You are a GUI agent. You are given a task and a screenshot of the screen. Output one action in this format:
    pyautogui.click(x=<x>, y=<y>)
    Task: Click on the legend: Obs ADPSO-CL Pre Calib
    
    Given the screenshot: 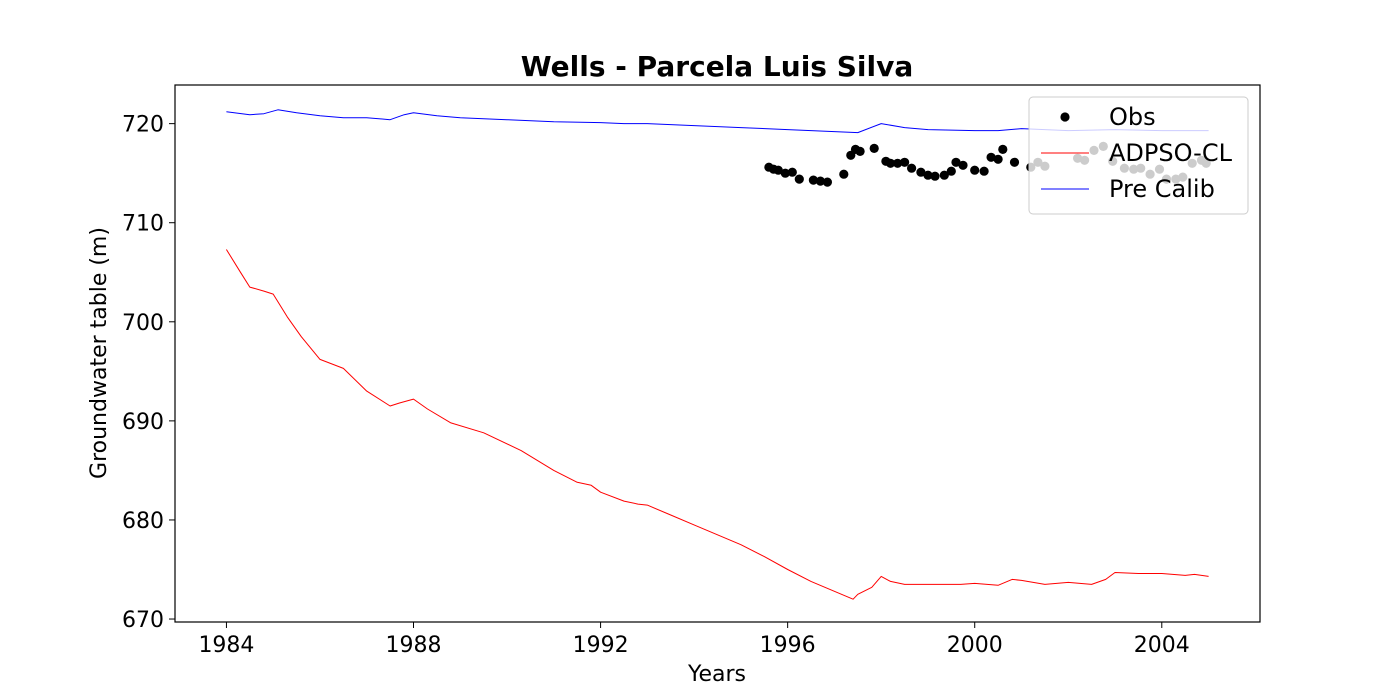 What is the action you would take?
    pyautogui.click(x=1138, y=155)
    